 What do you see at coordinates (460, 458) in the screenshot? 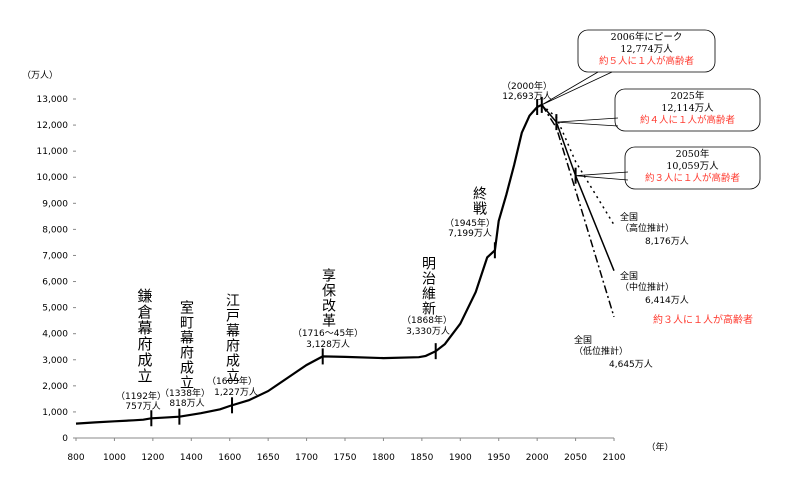
I see `x-tick-label: 1900` at bounding box center [460, 458].